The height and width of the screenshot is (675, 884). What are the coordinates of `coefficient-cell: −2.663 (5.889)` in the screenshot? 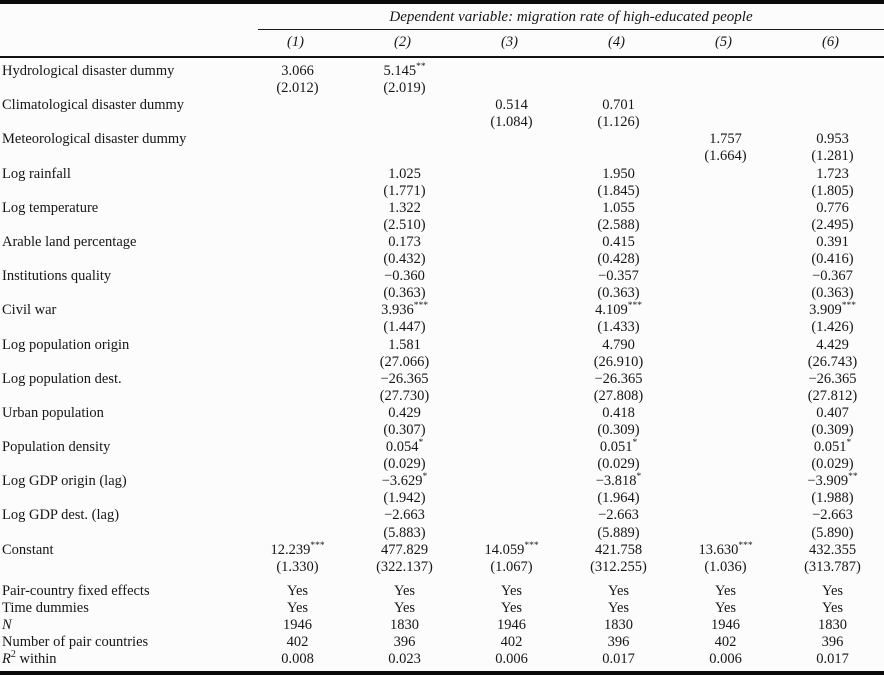 It's located at (618, 524).